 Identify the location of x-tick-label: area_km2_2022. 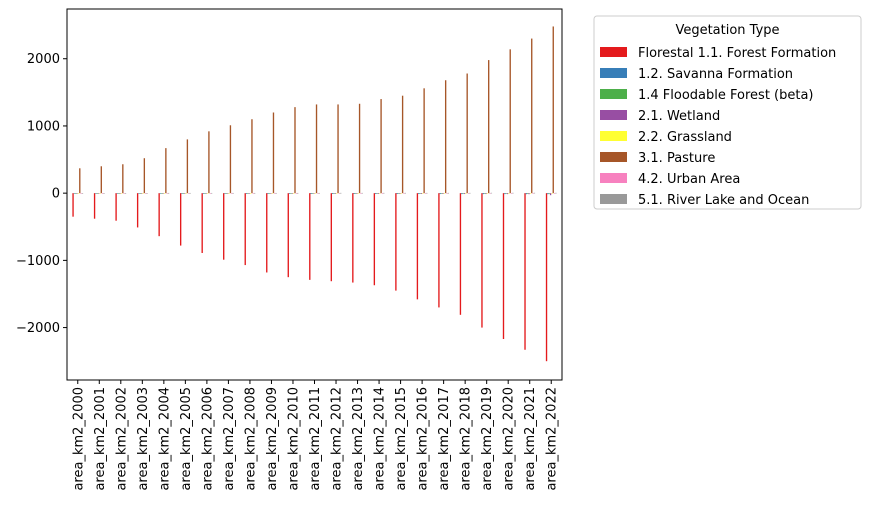
(552, 439).